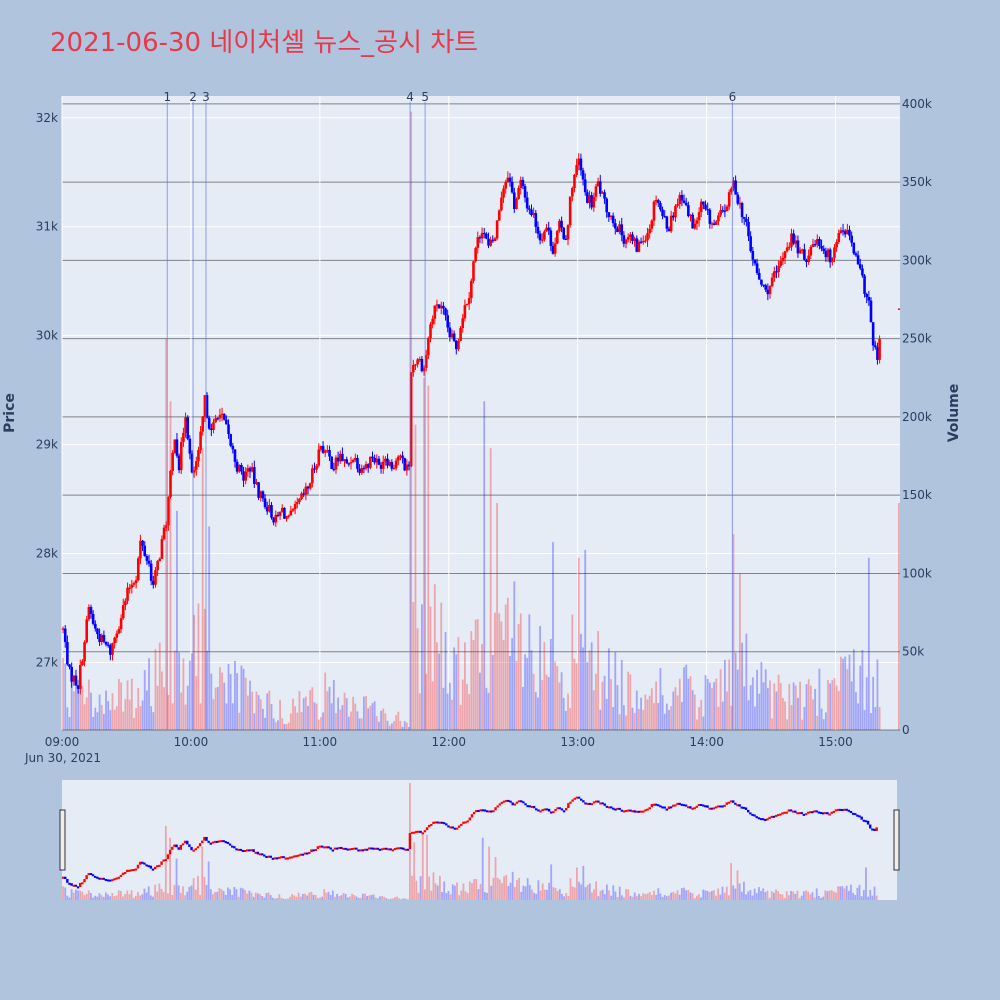 The image size is (1000, 1000). Describe the element at coordinates (479, 840) in the screenshot. I see `range-slider` at that location.